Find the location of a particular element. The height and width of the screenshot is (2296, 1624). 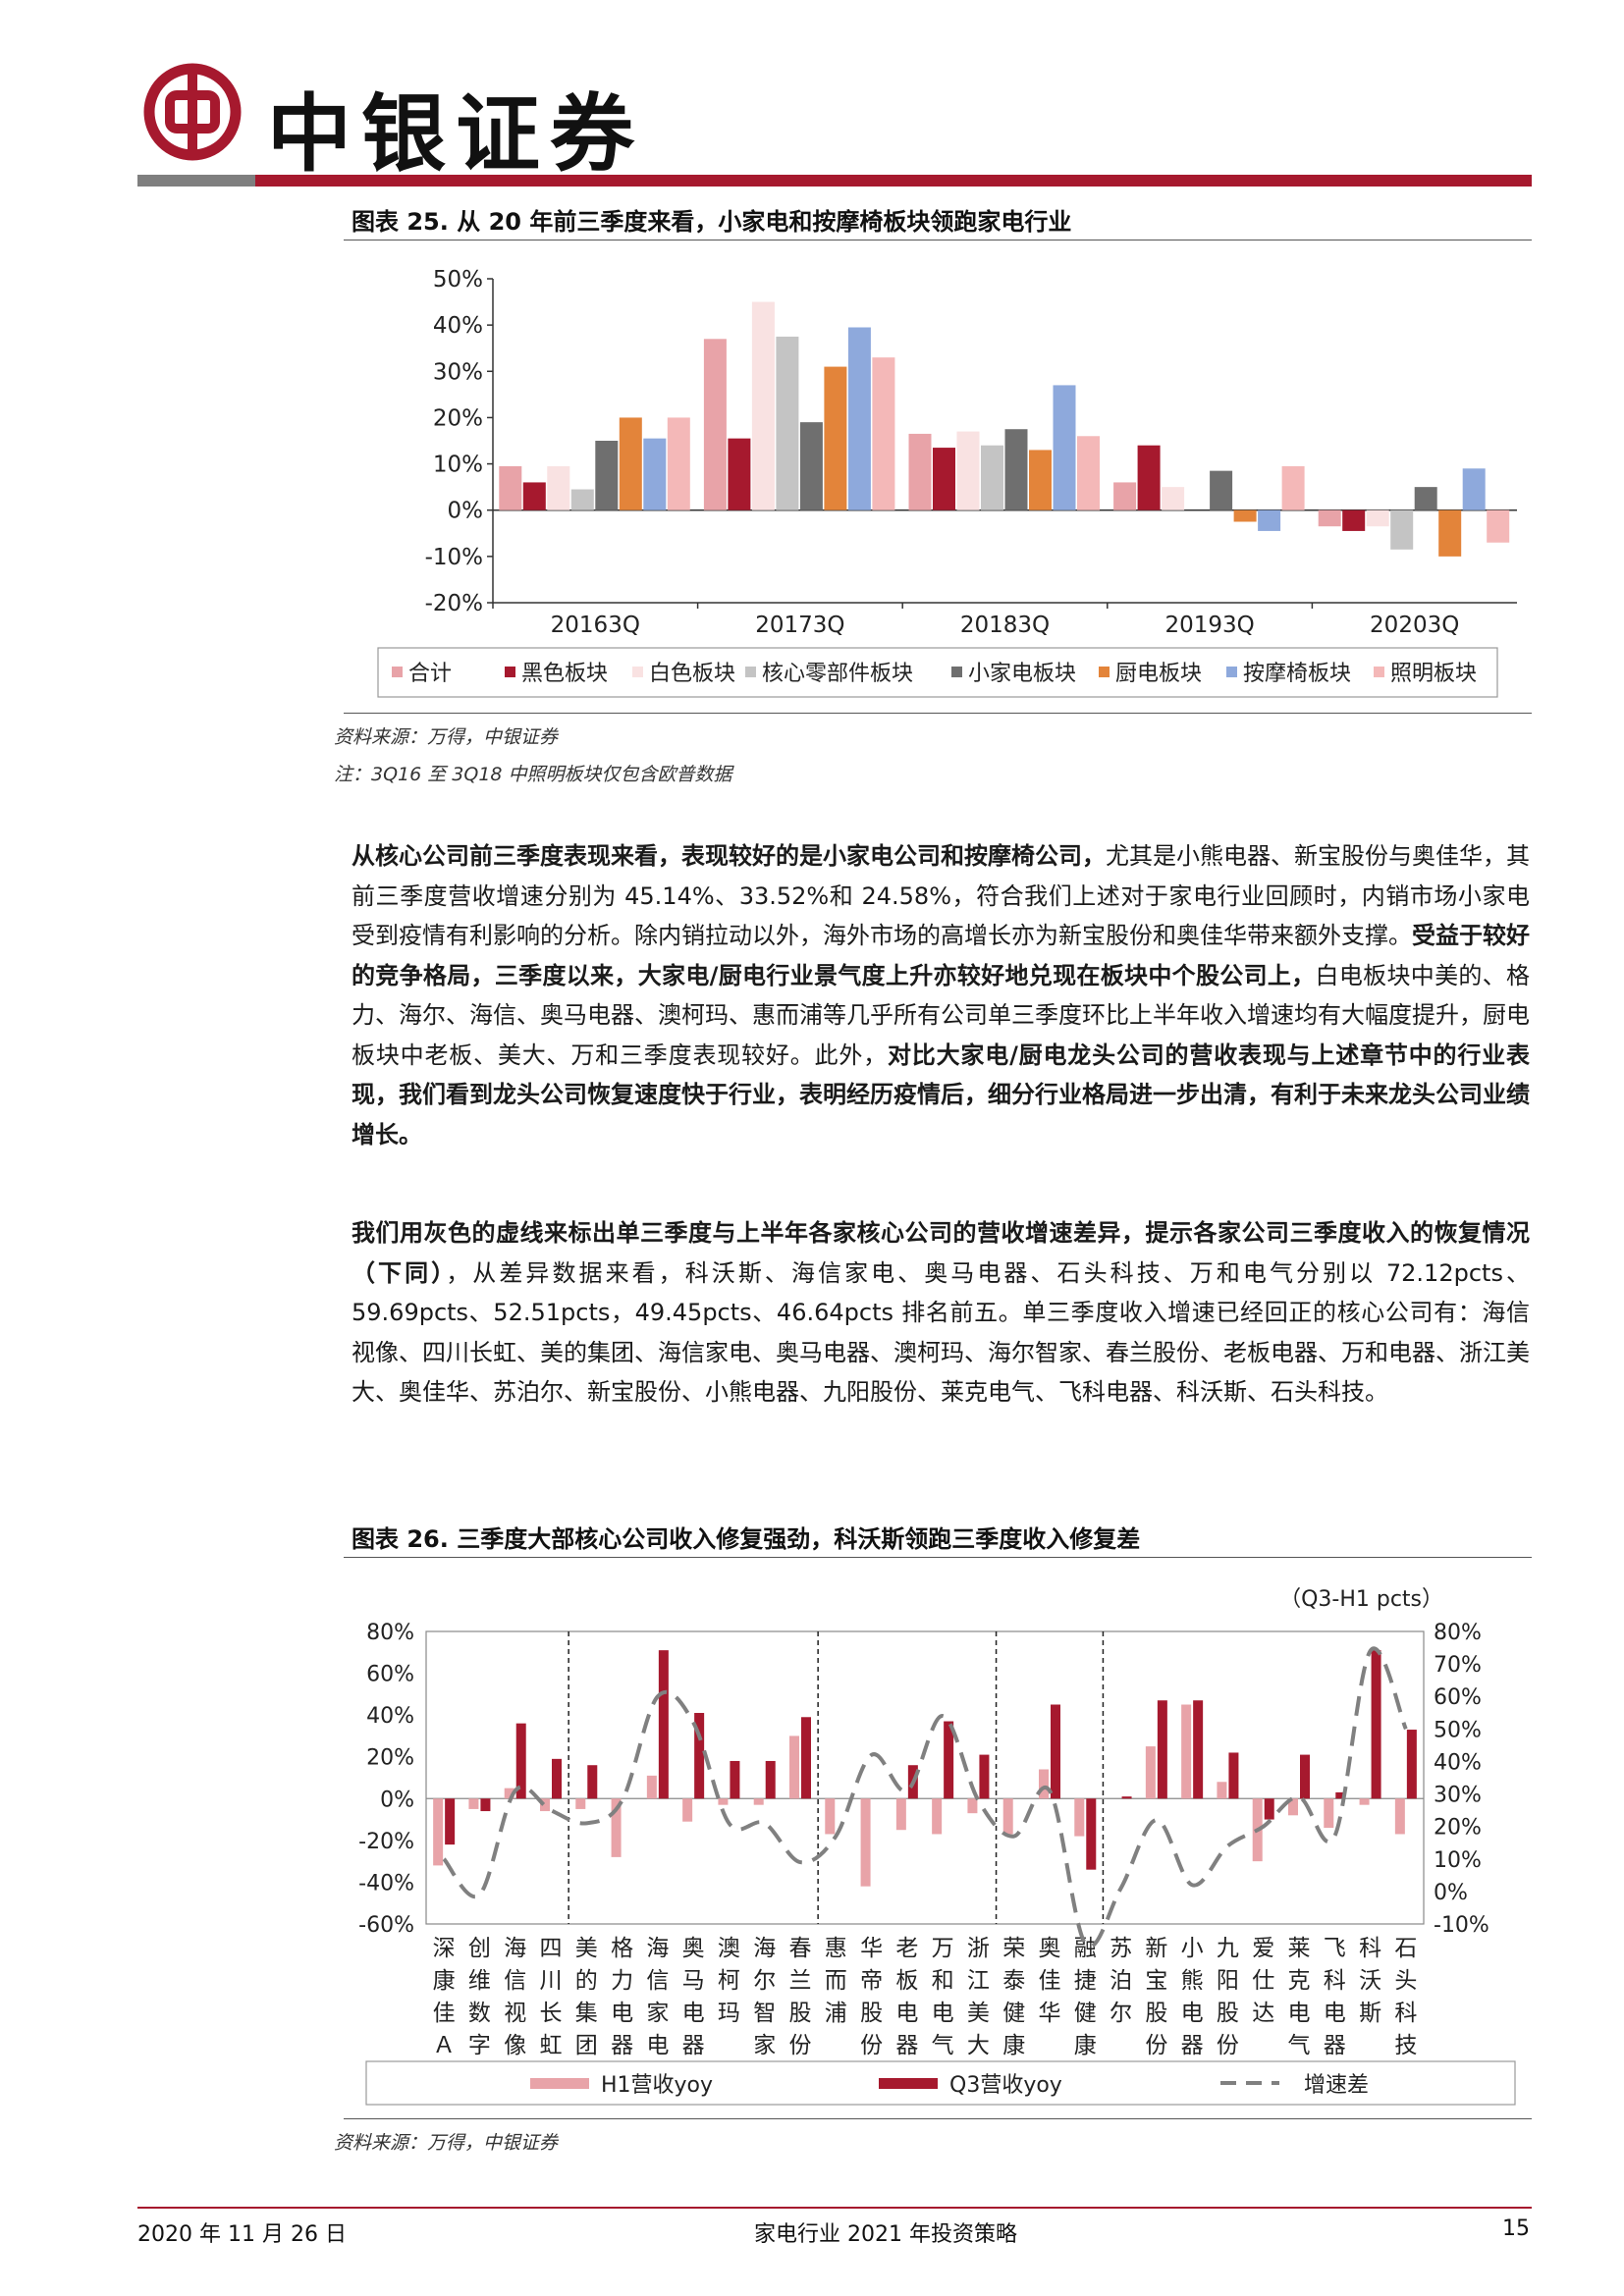

x-category-char: 头 is located at coordinates (1405, 1981).